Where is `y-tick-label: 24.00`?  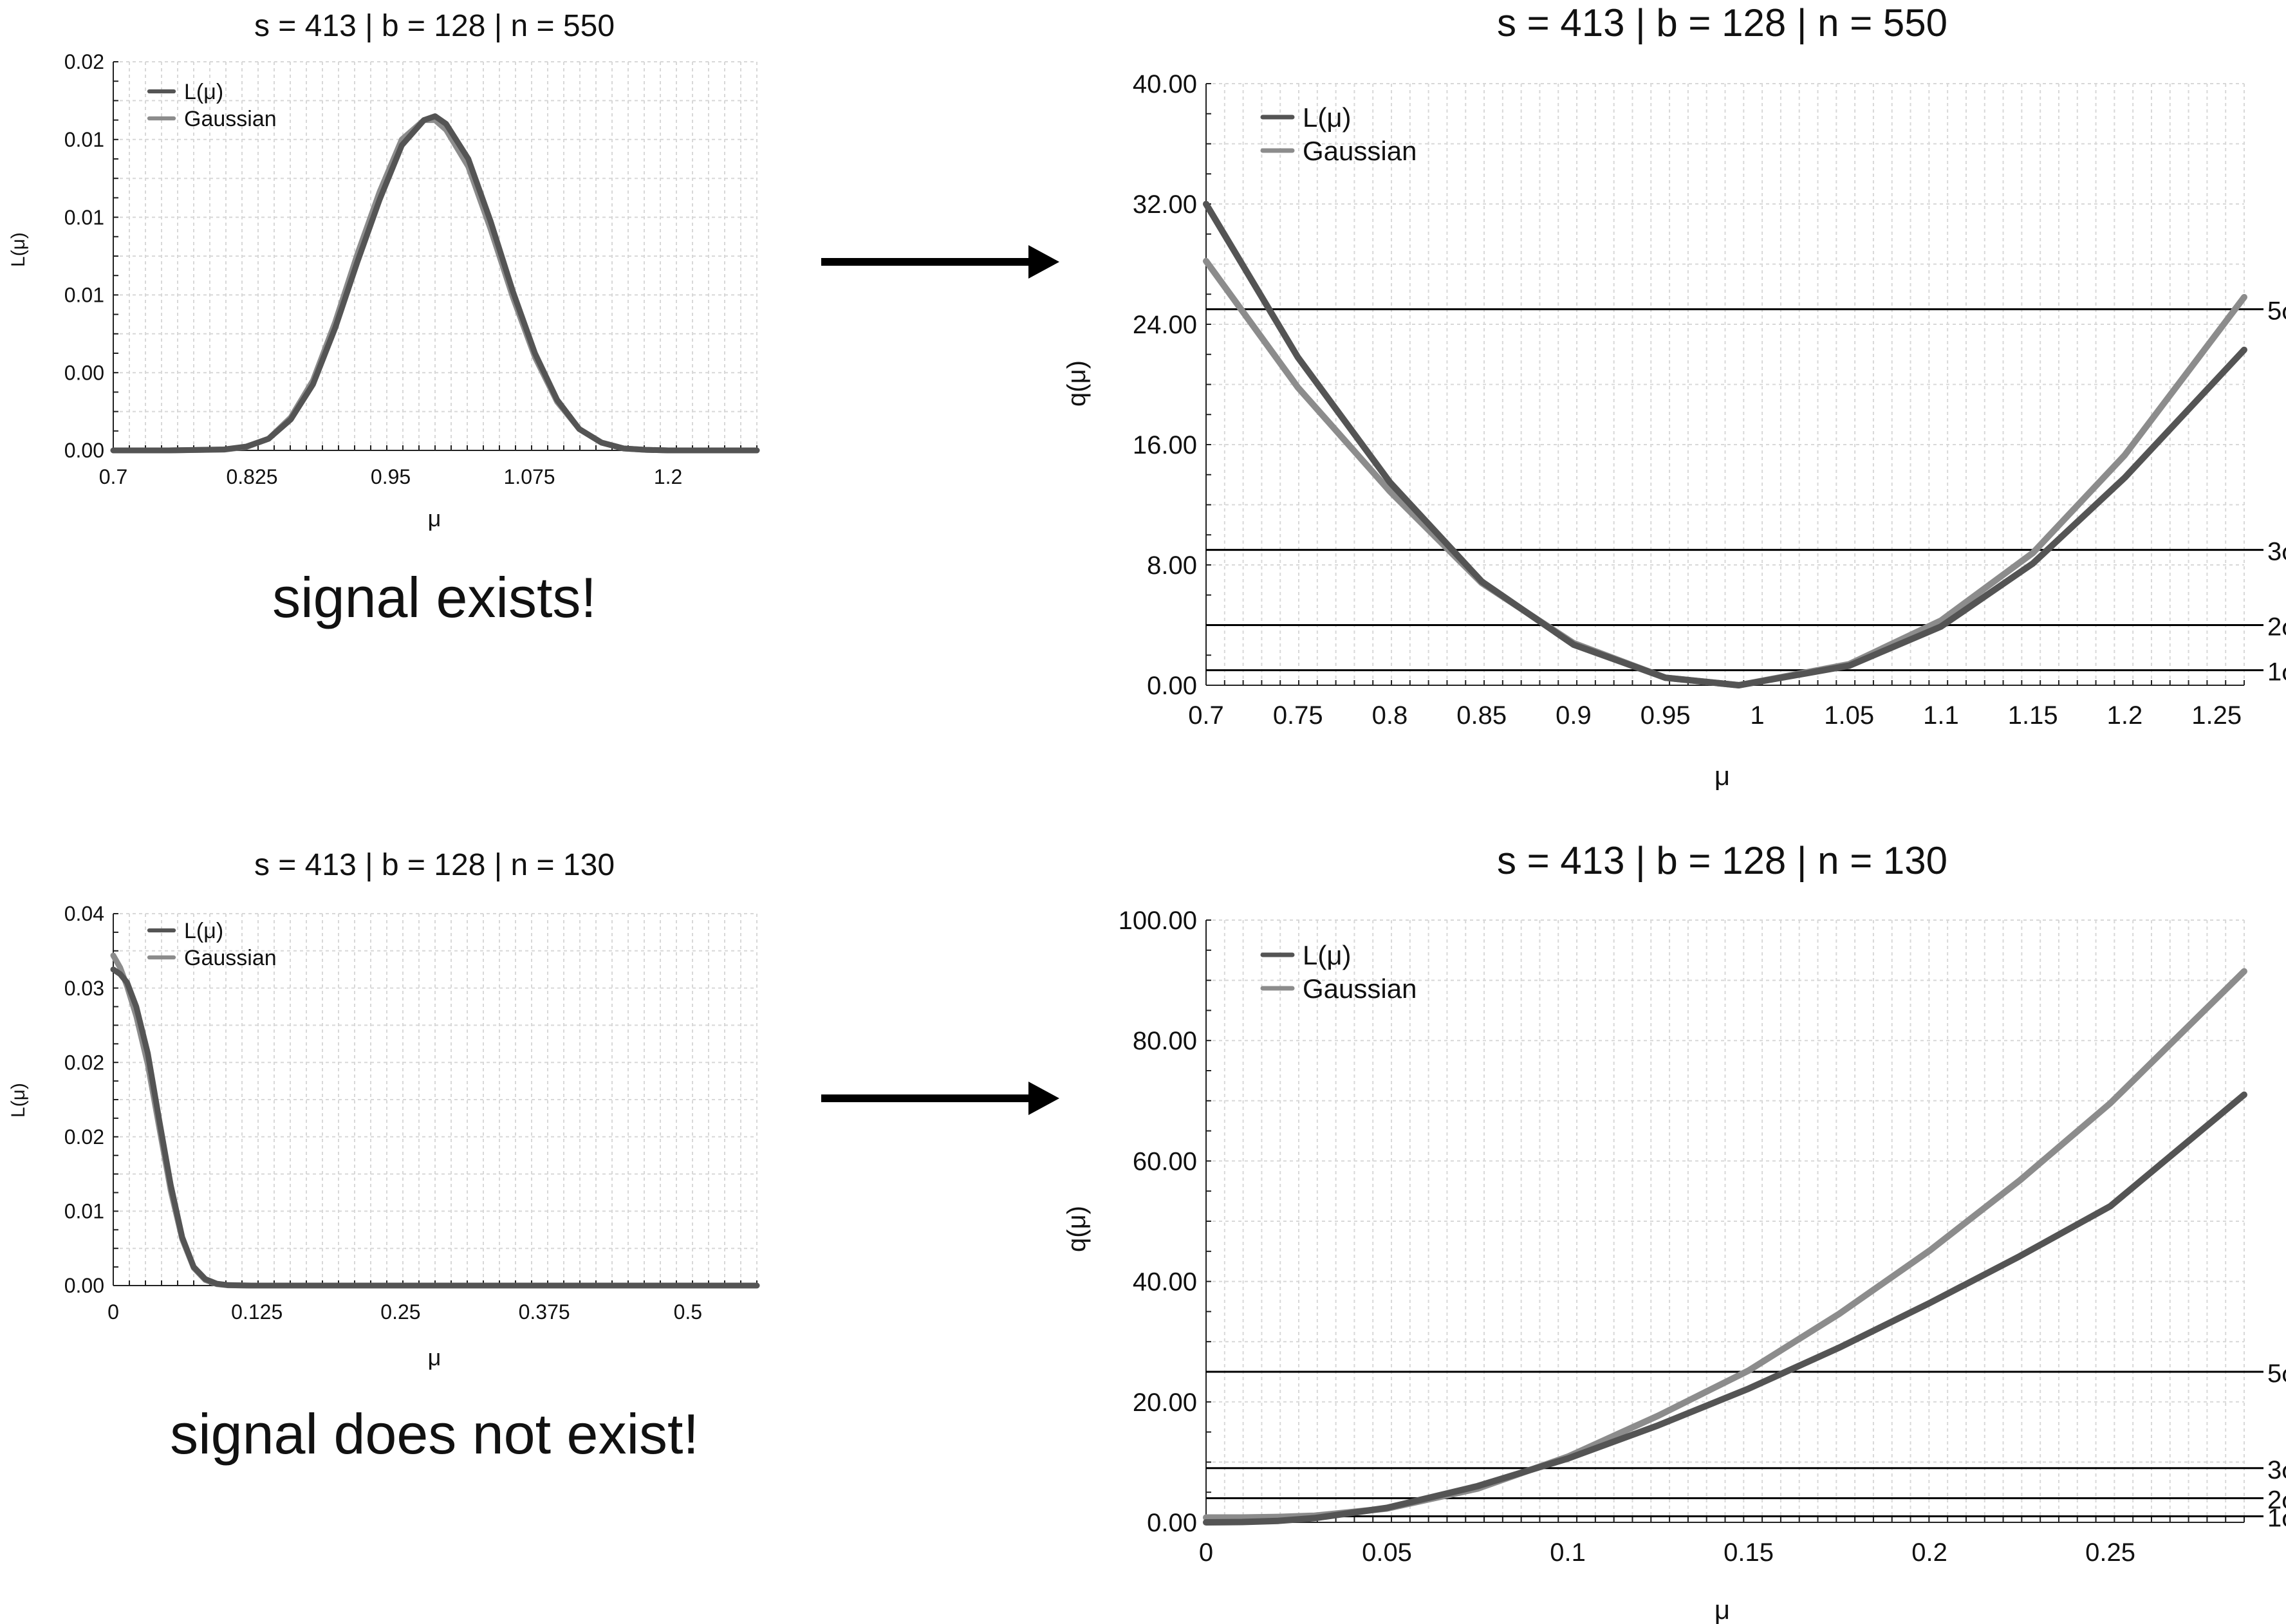
y-tick-label: 24.00 is located at coordinates (1165, 325).